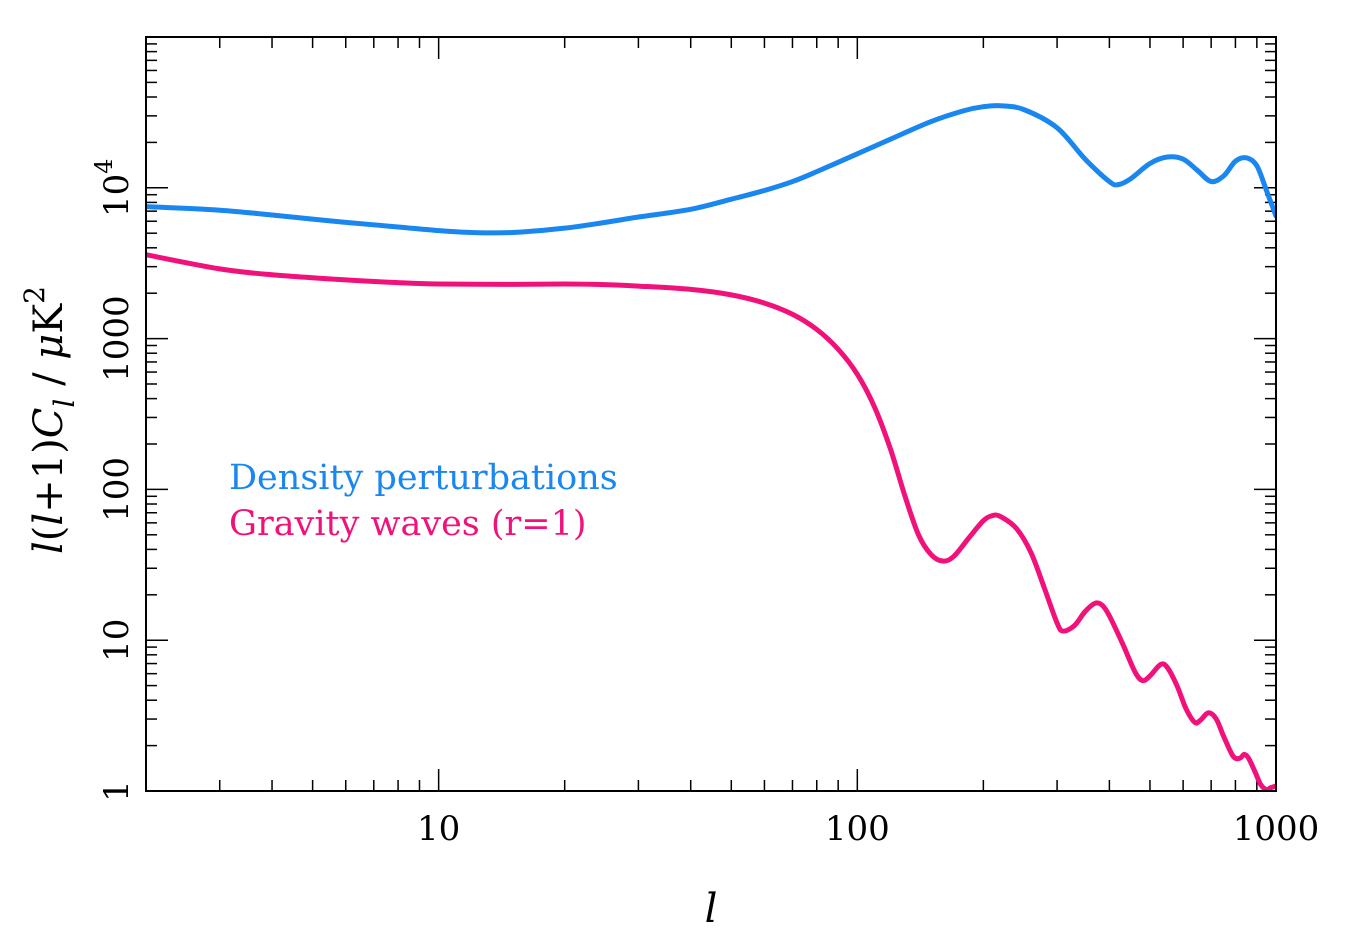  Describe the element at coordinates (117, 640) in the screenshot. I see `y-tick-label: 10` at that location.